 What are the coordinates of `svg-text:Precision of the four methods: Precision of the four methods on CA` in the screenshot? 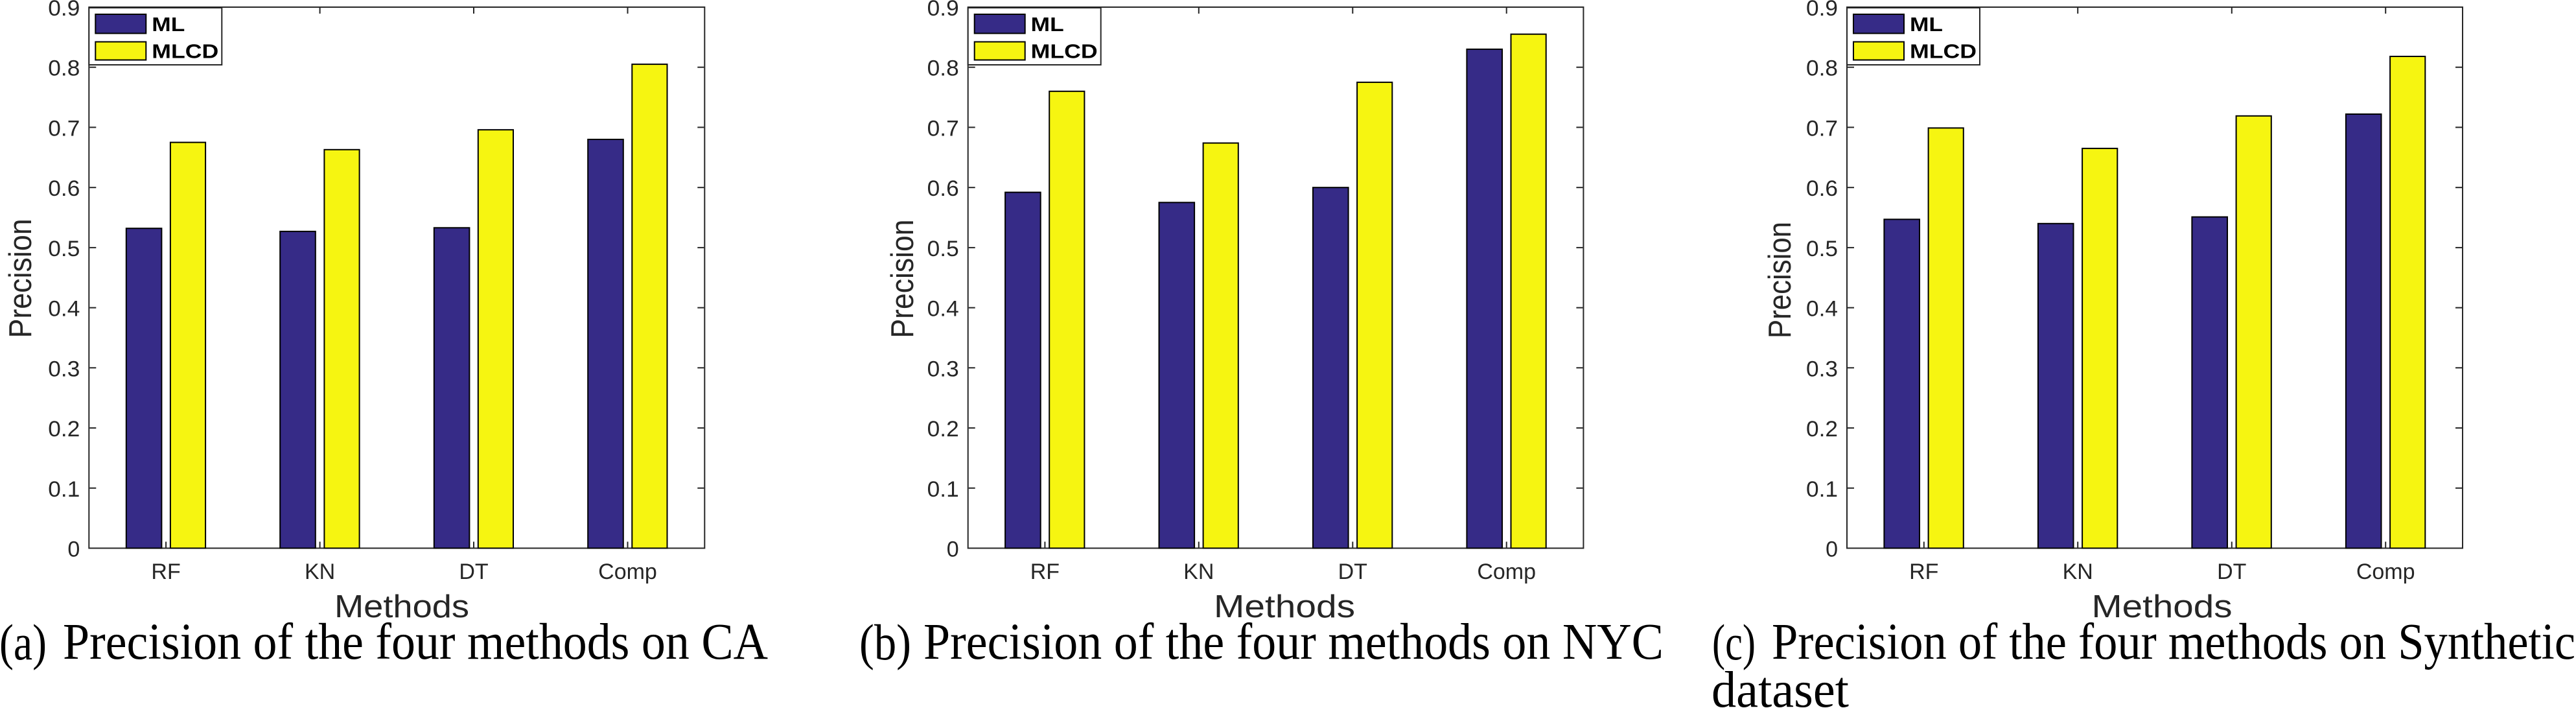 It's located at (416, 642).